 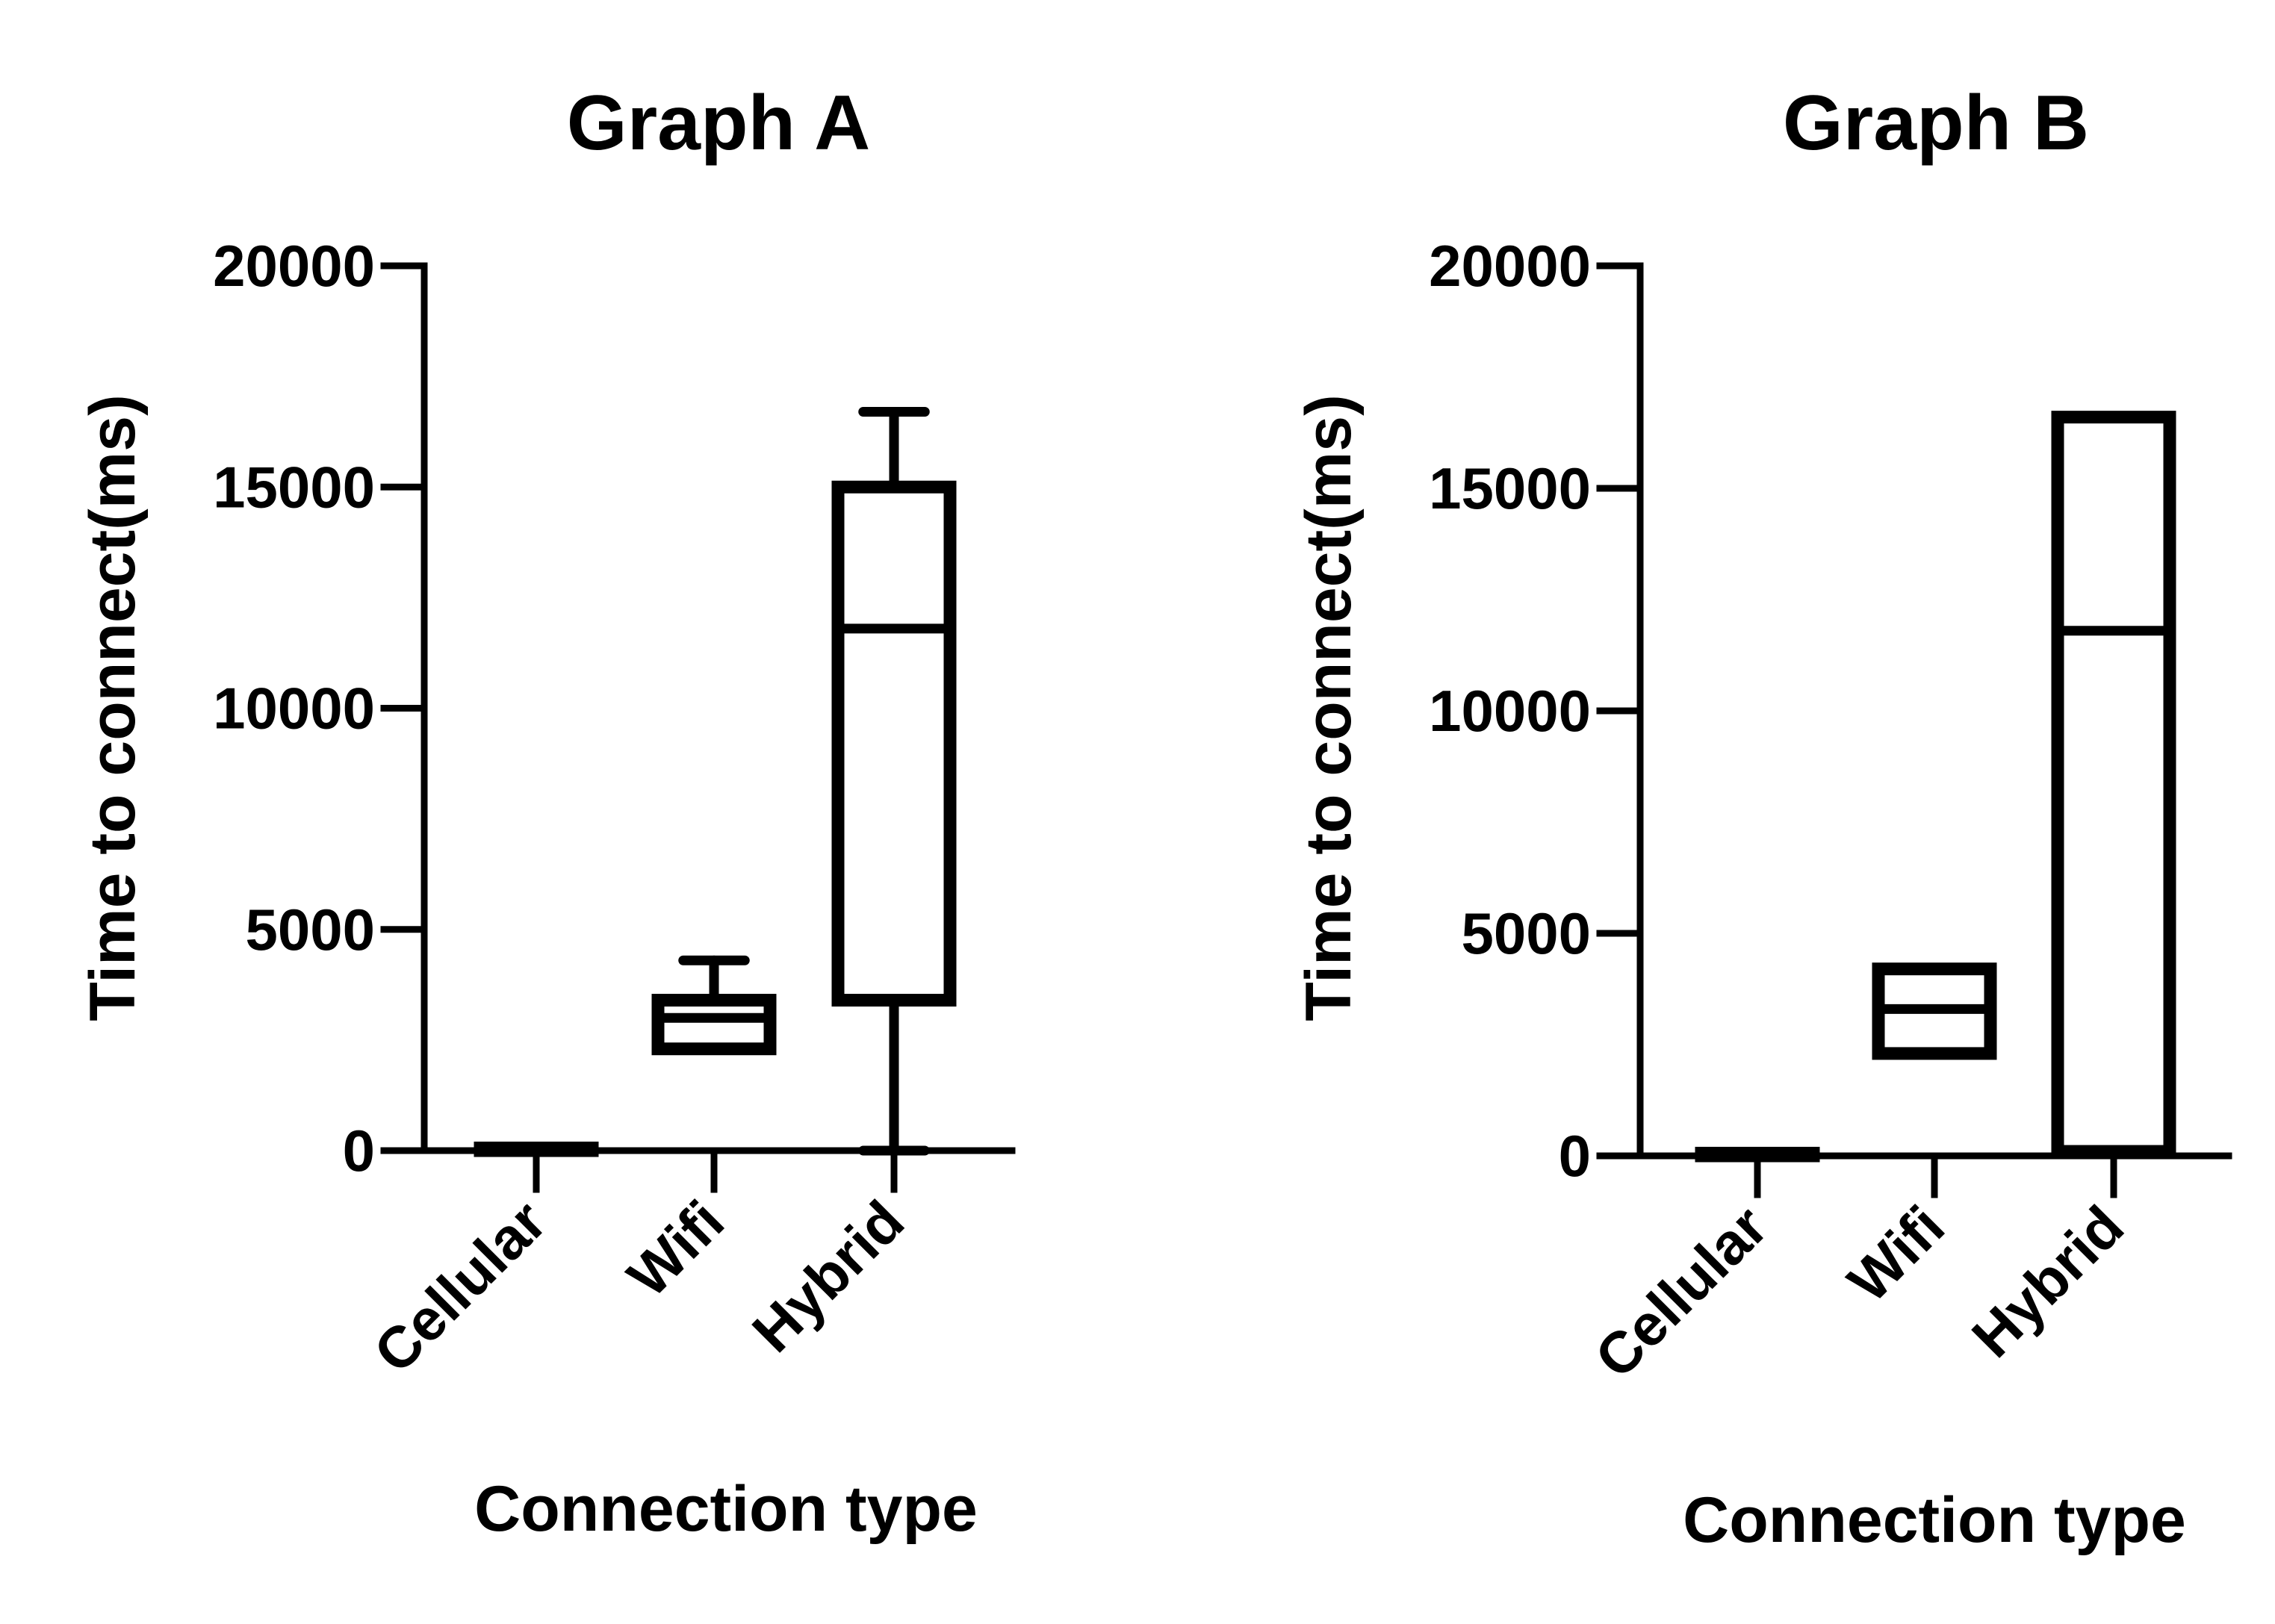 I want to click on chart-title: Graph B, so click(x=1936, y=123).